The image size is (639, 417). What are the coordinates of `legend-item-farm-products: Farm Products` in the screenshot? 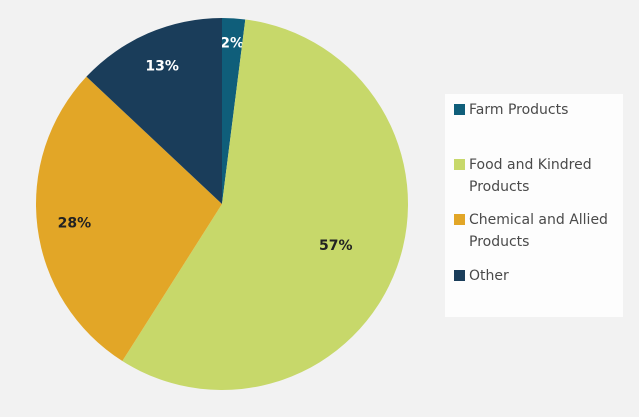 It's located at (537, 110).